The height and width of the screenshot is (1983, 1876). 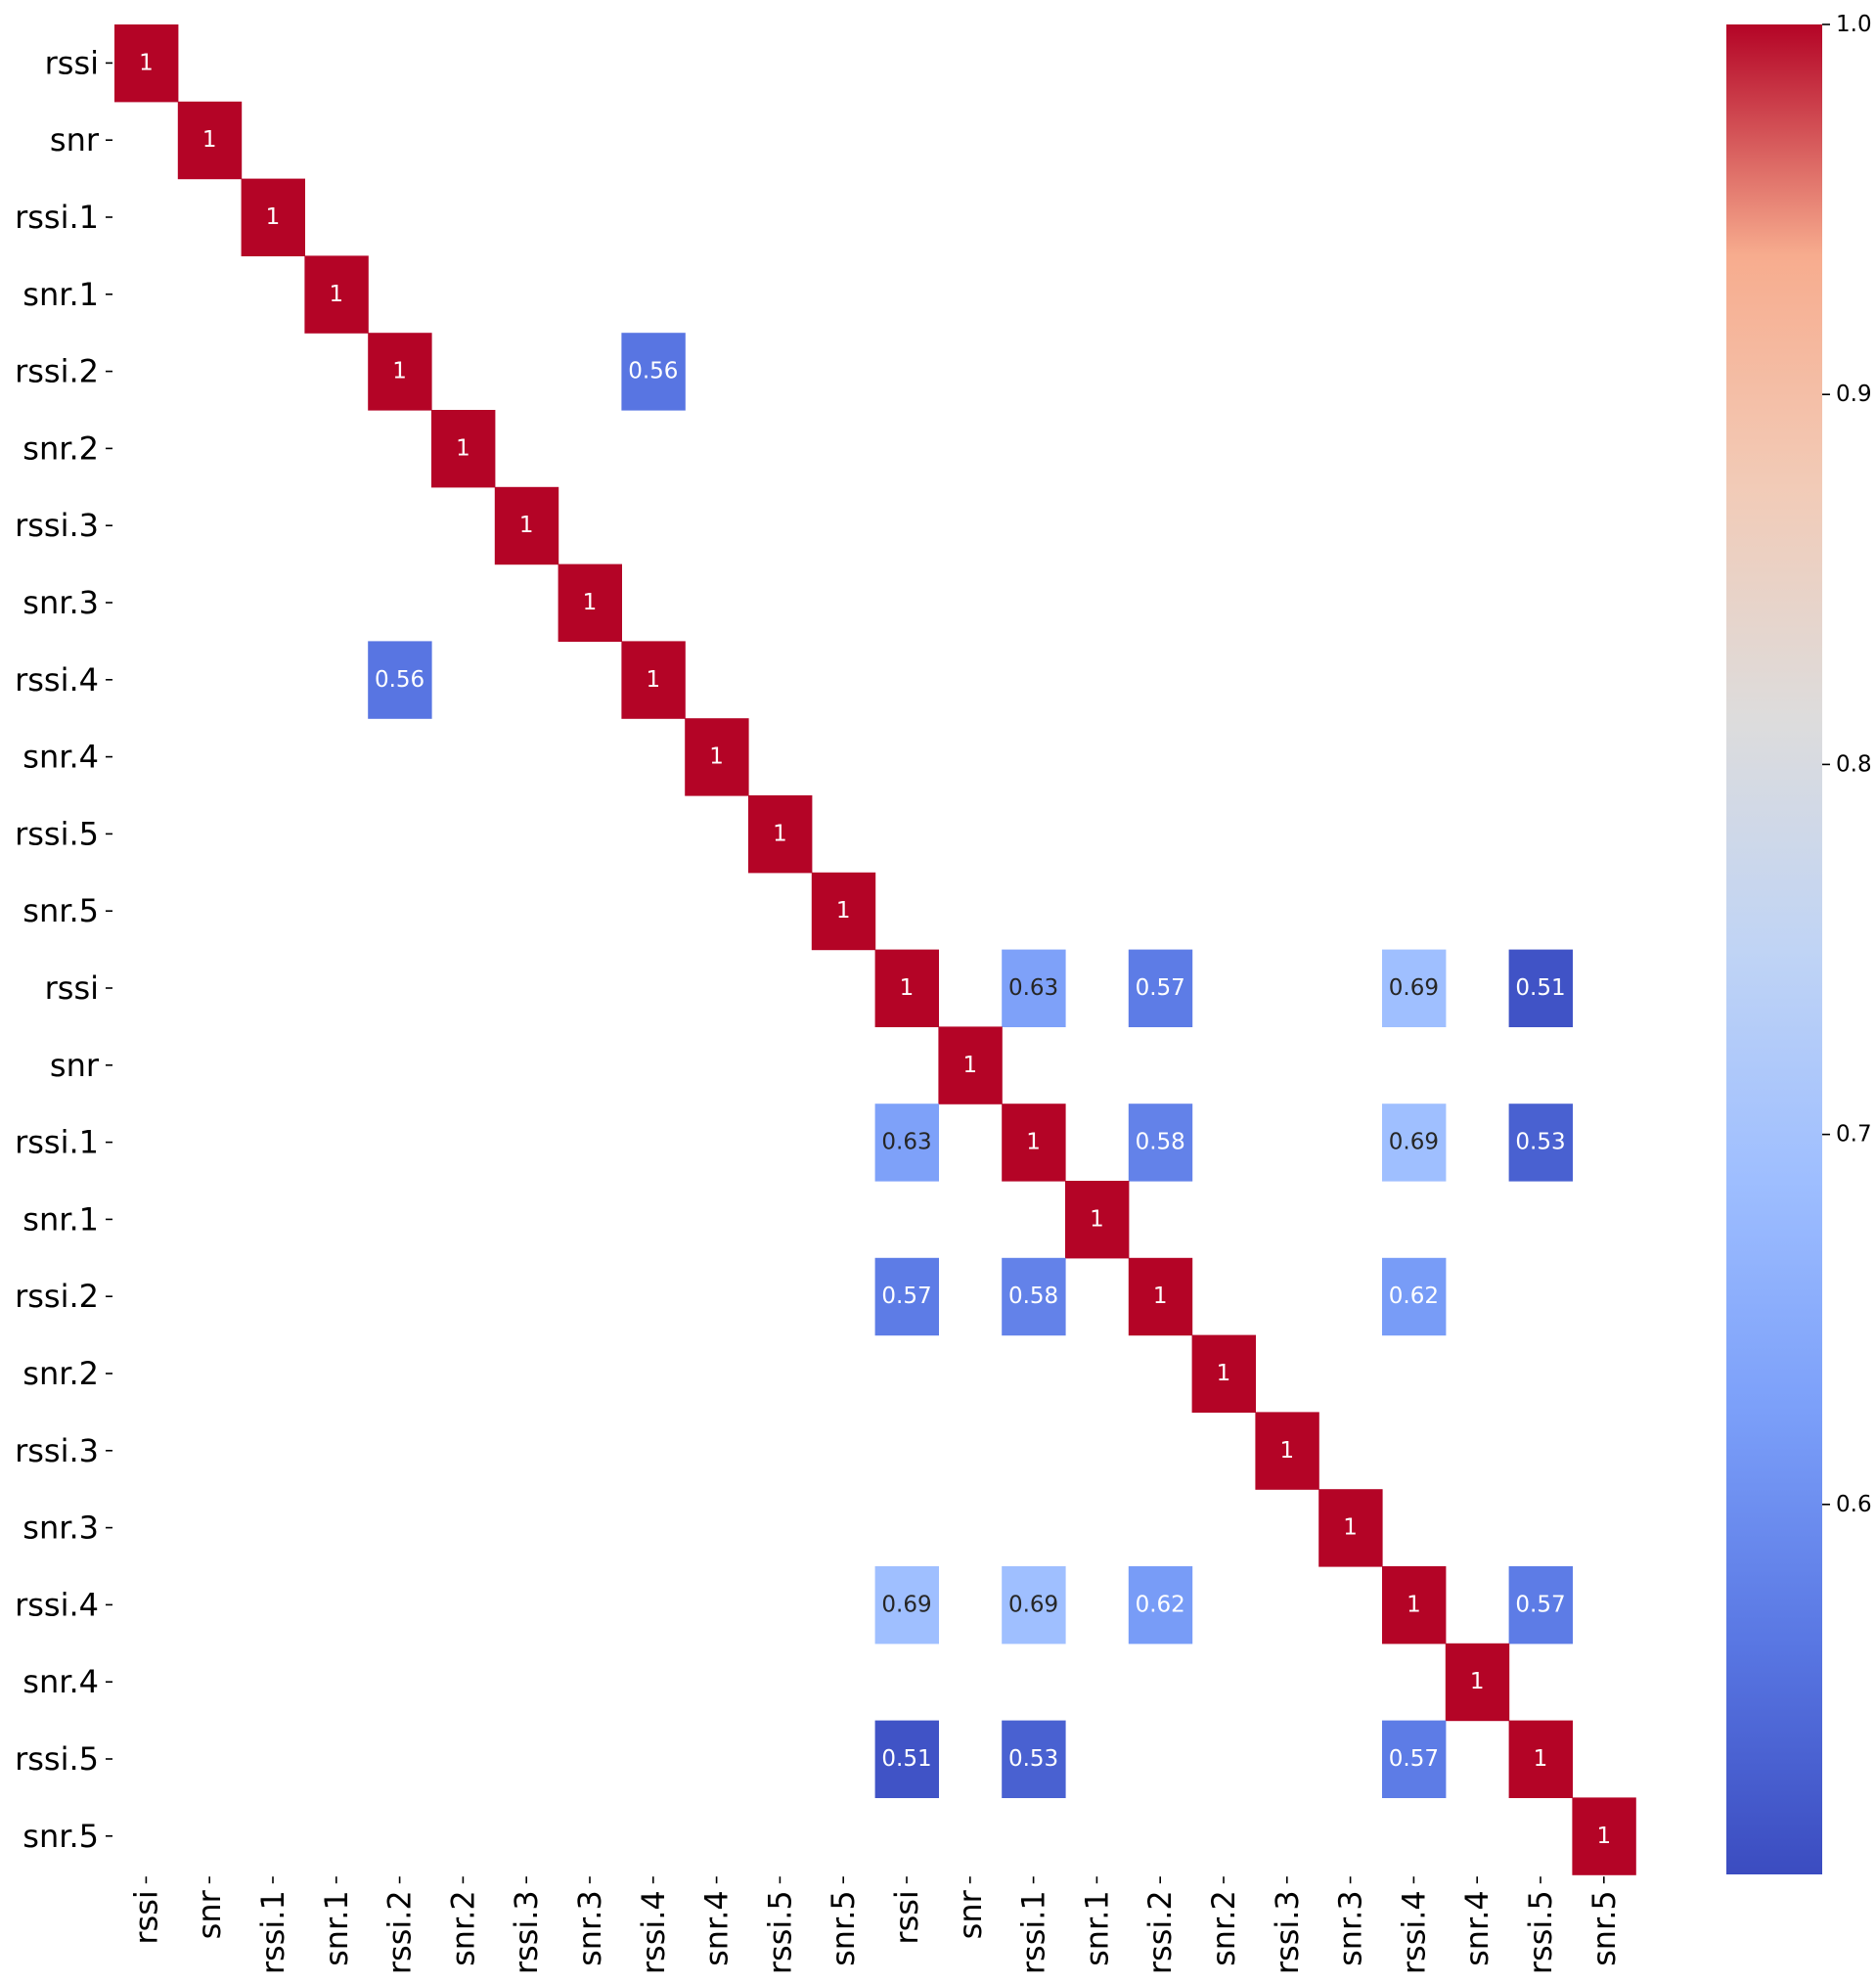 I want to click on colorbar: 0.6 0.7 0.8 0.9 1.0, so click(x=1799, y=943).